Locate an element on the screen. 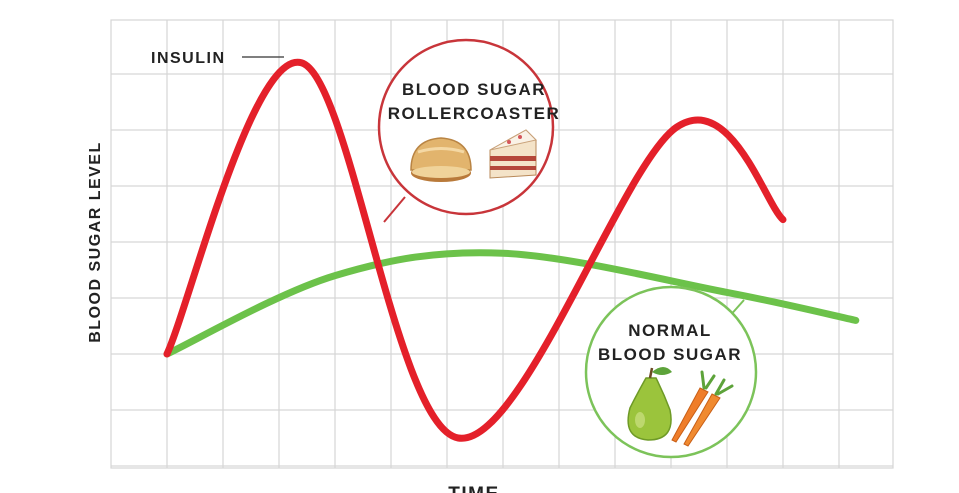  x-axis-label: TIME is located at coordinates (473, 488).